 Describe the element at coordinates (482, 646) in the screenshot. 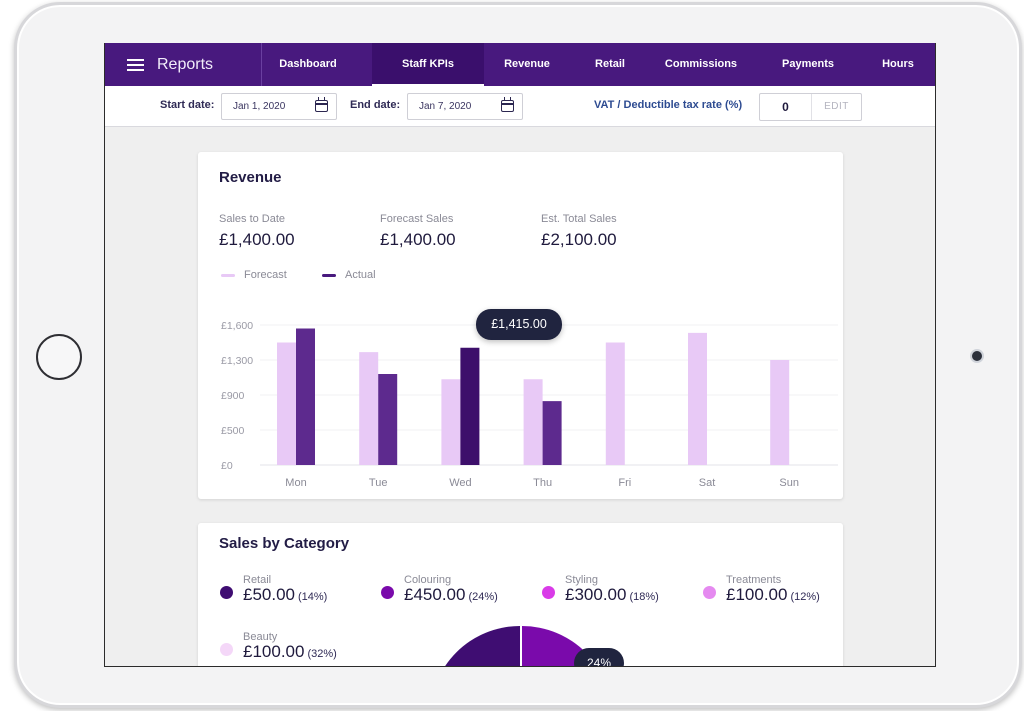

I see `pie-slice-retail` at that location.